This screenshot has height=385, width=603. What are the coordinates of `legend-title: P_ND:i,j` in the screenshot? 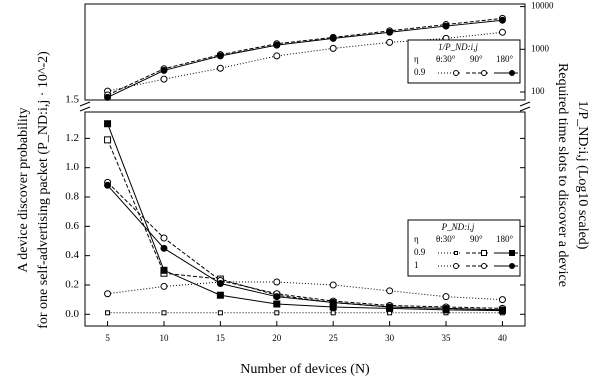 It's located at (458, 227).